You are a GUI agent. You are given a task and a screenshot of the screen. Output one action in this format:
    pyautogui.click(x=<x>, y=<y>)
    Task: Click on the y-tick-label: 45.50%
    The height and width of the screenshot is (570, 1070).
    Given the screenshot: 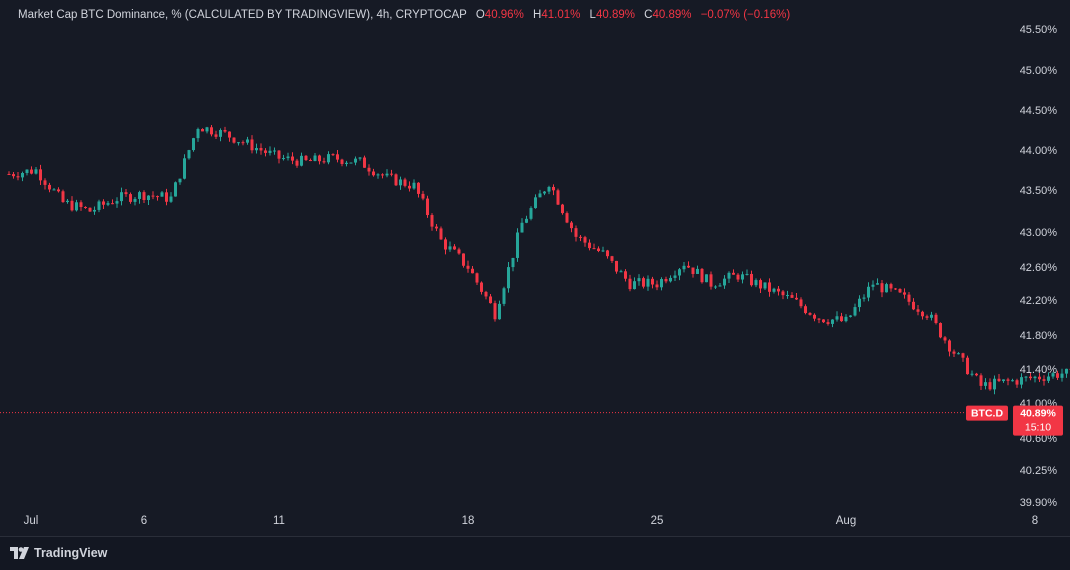 What is the action you would take?
    pyautogui.click(x=1039, y=30)
    